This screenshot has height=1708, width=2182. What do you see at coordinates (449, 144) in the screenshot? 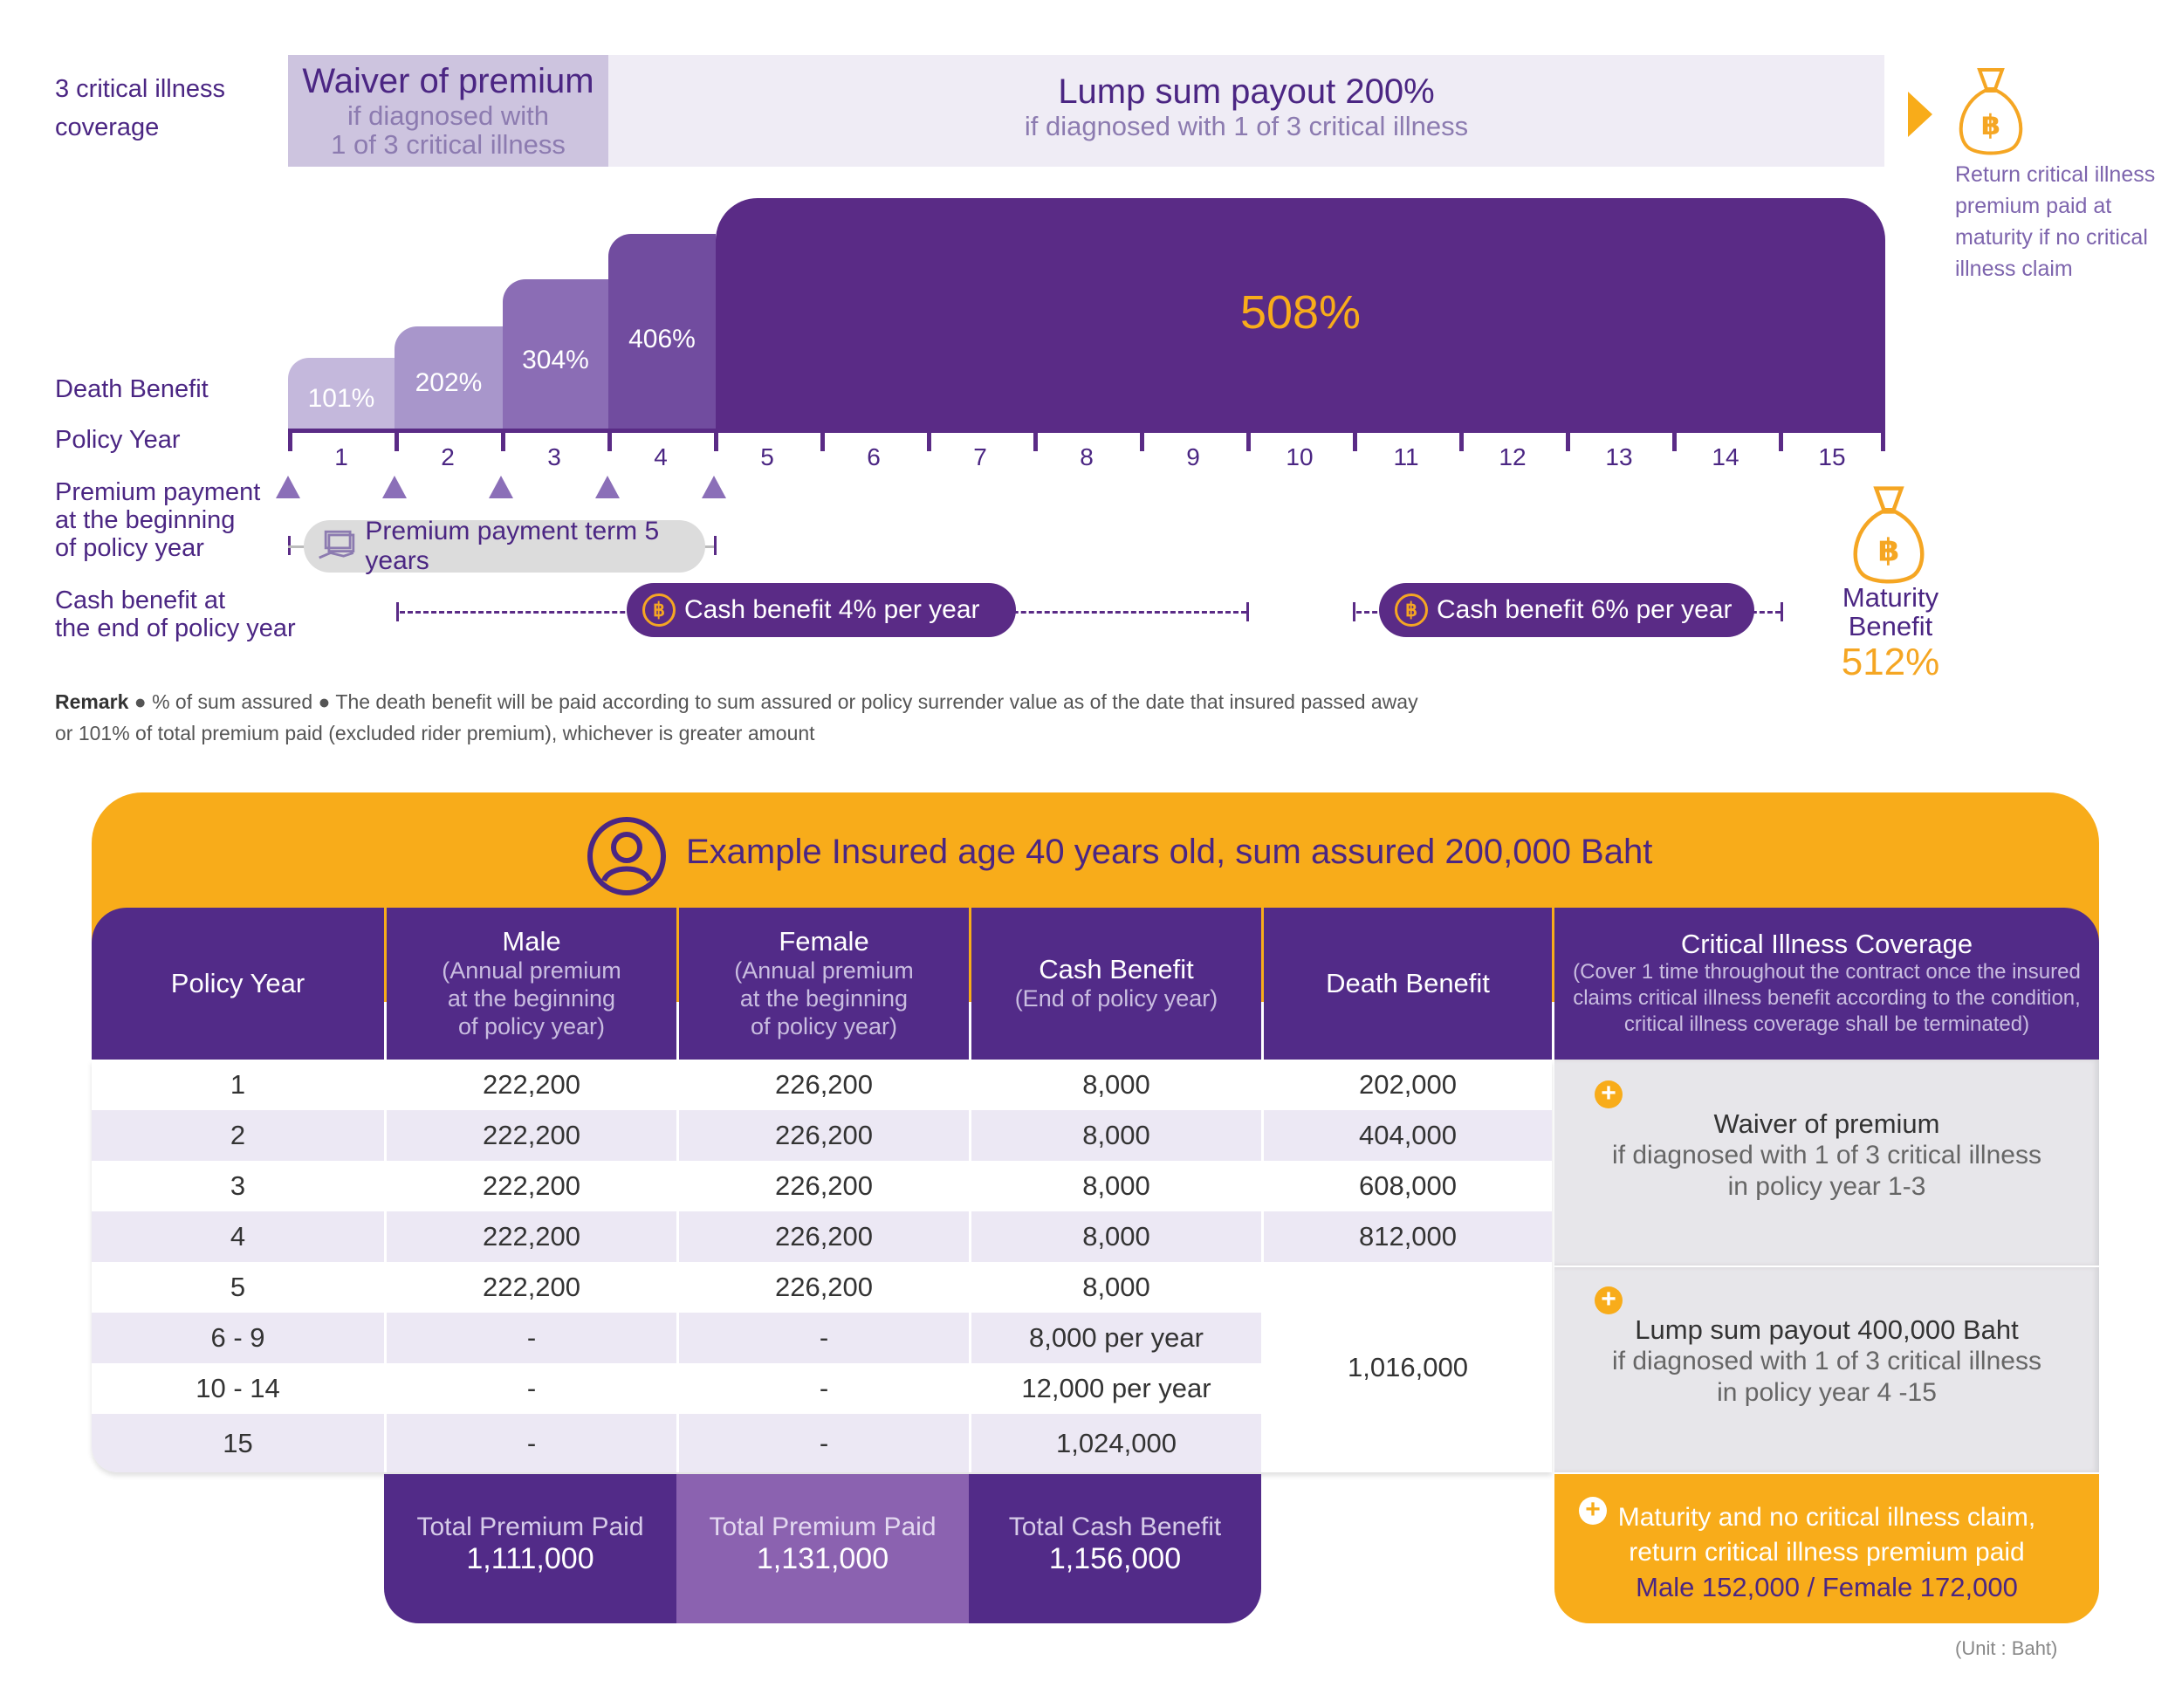
I see `waiver-sub-2: 1 of 3 critical illness` at bounding box center [449, 144].